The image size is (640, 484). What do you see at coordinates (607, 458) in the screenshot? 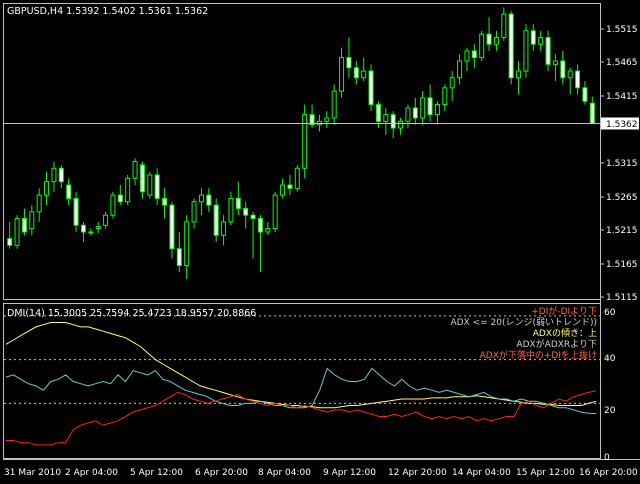
I see `indicator-tick-label: 0` at bounding box center [607, 458].